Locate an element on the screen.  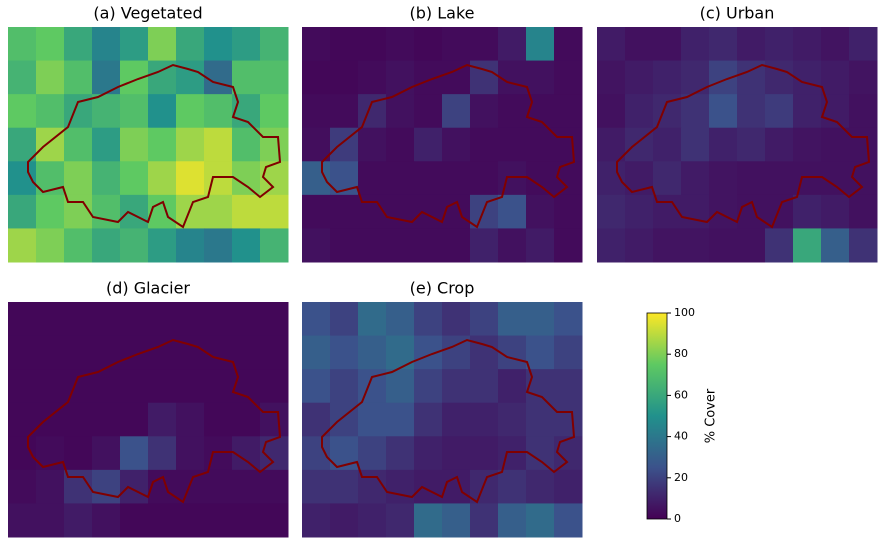
map-panel is located at coordinates (737, 145).